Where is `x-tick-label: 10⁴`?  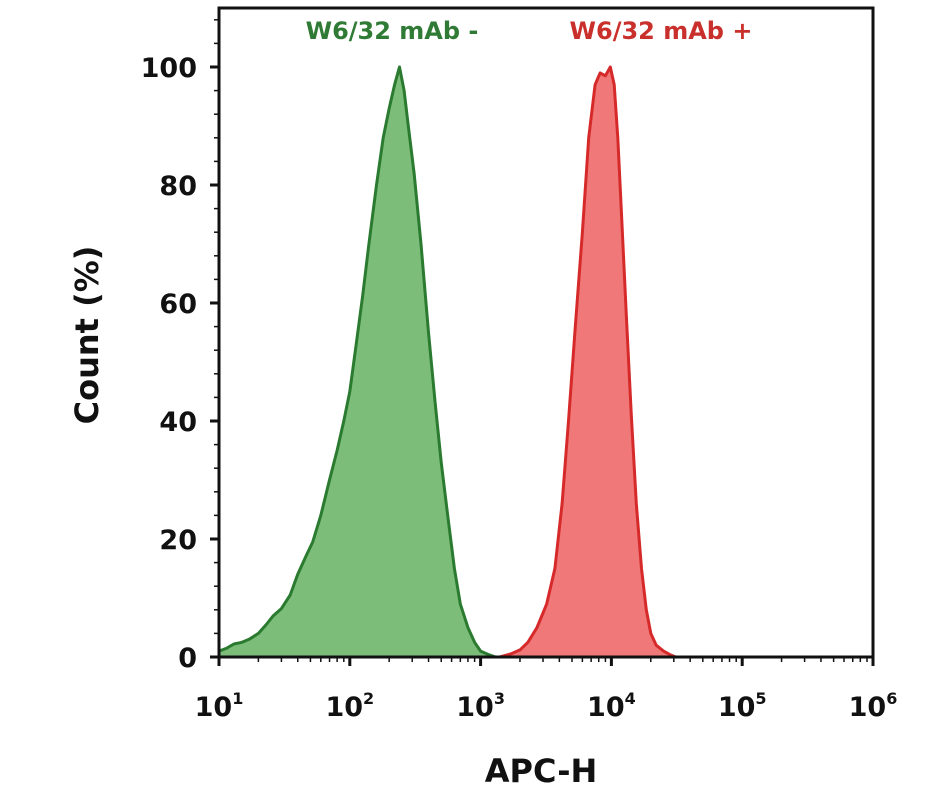 x-tick-label: 10⁴ is located at coordinates (611, 706).